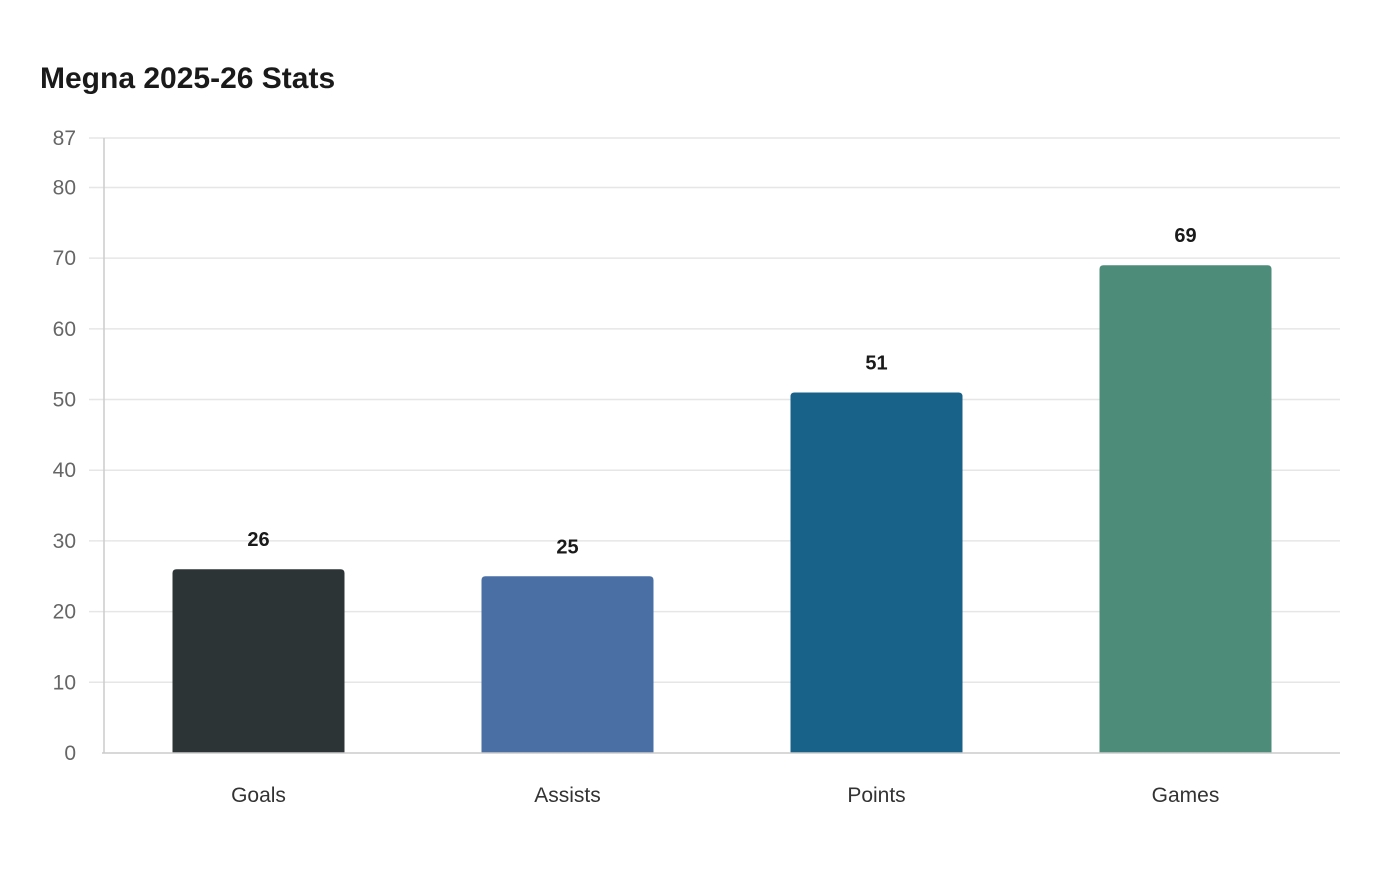 The height and width of the screenshot is (880, 1400). Describe the element at coordinates (258, 661) in the screenshot. I see `bar-goals` at that location.